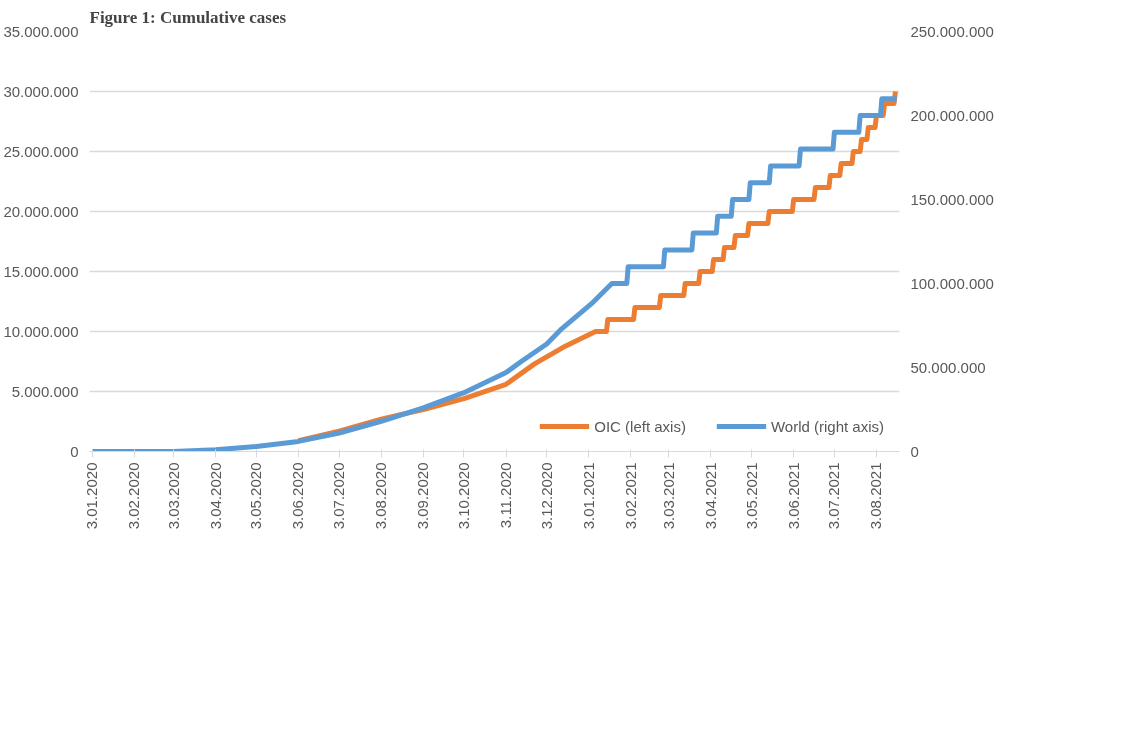 Image resolution: width=1131 pixels, height=746 pixels. Describe the element at coordinates (41, 211) in the screenshot. I see `y-tick-label: 20.000.000` at that location.